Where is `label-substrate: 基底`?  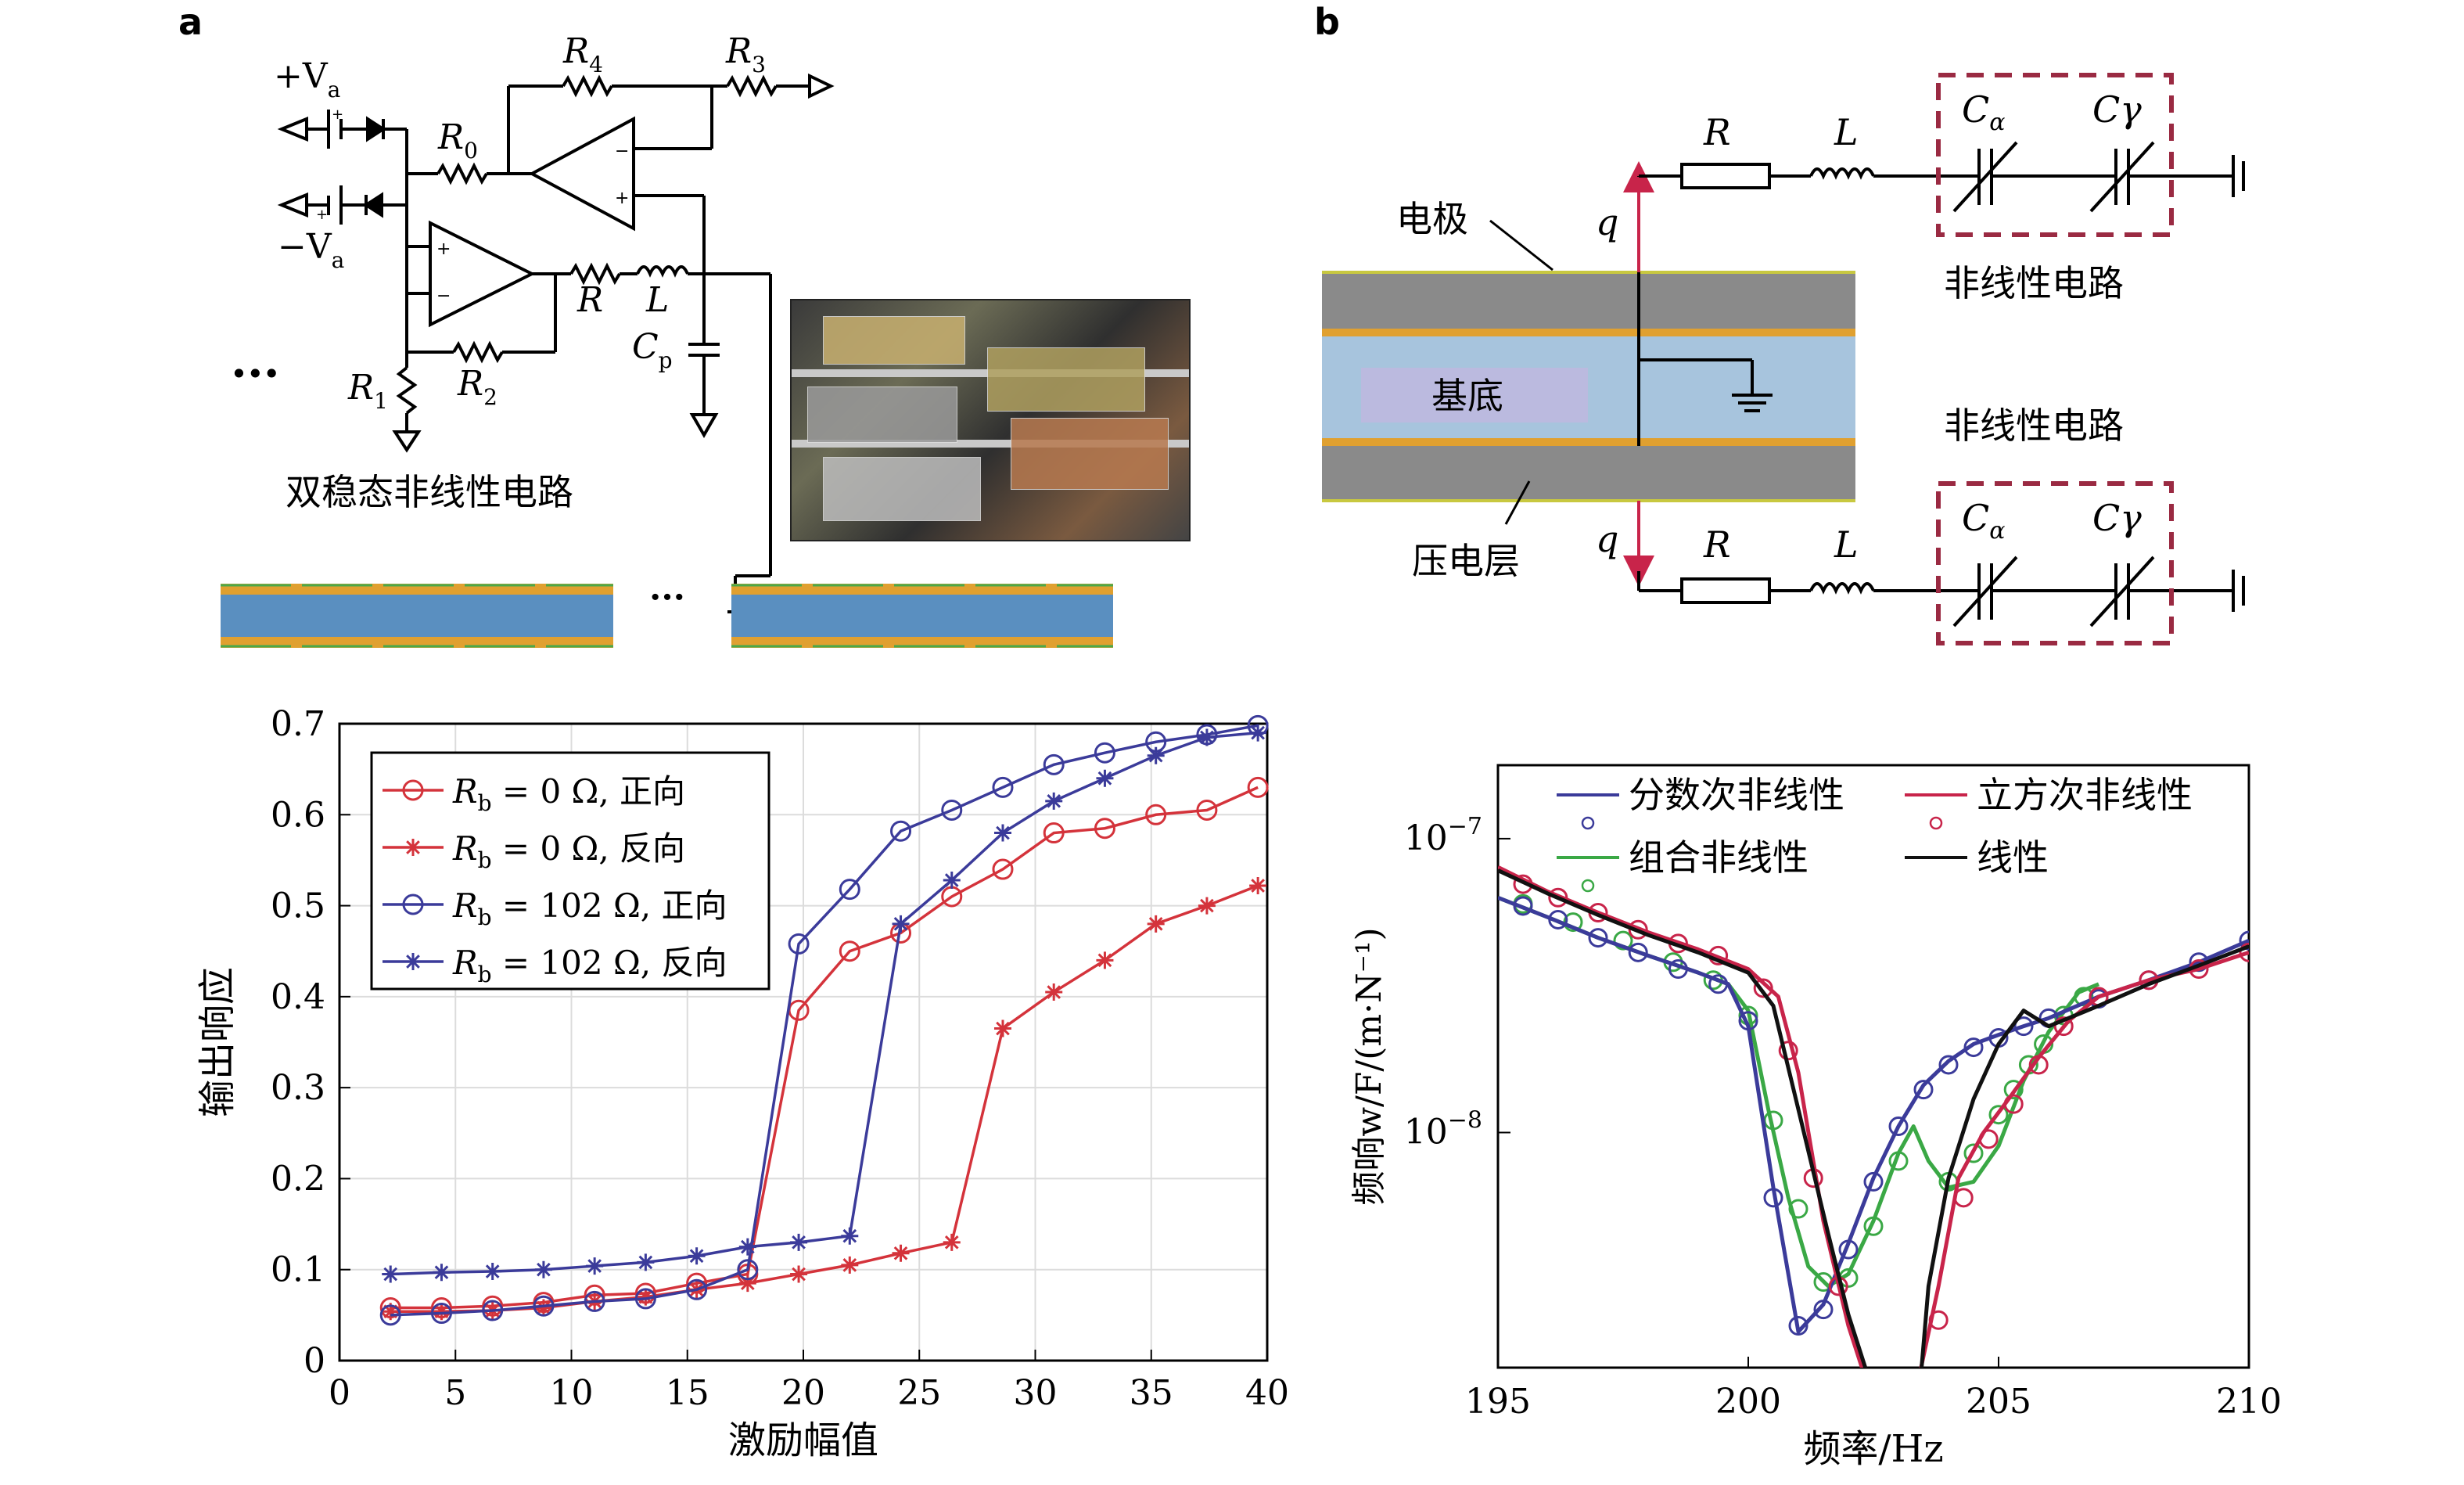 label-substrate: 基底 is located at coordinates (1467, 396).